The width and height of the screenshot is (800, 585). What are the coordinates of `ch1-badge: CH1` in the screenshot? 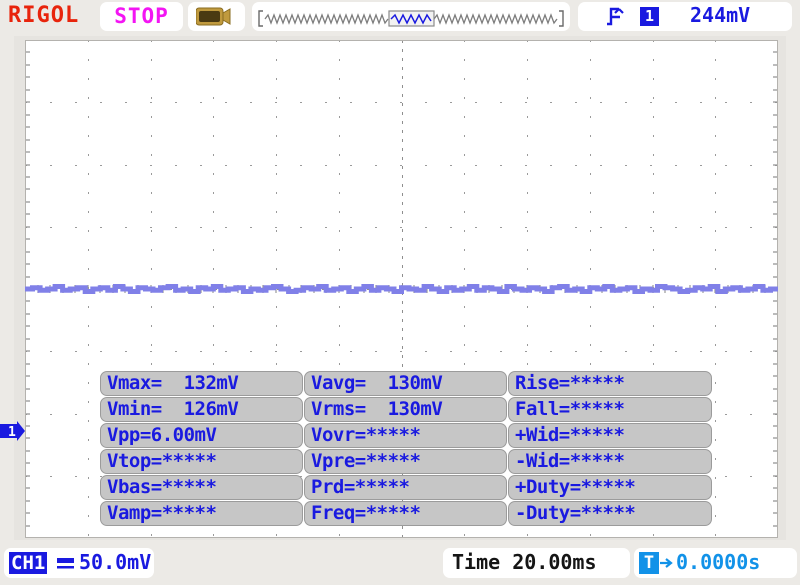 It's located at (28, 563).